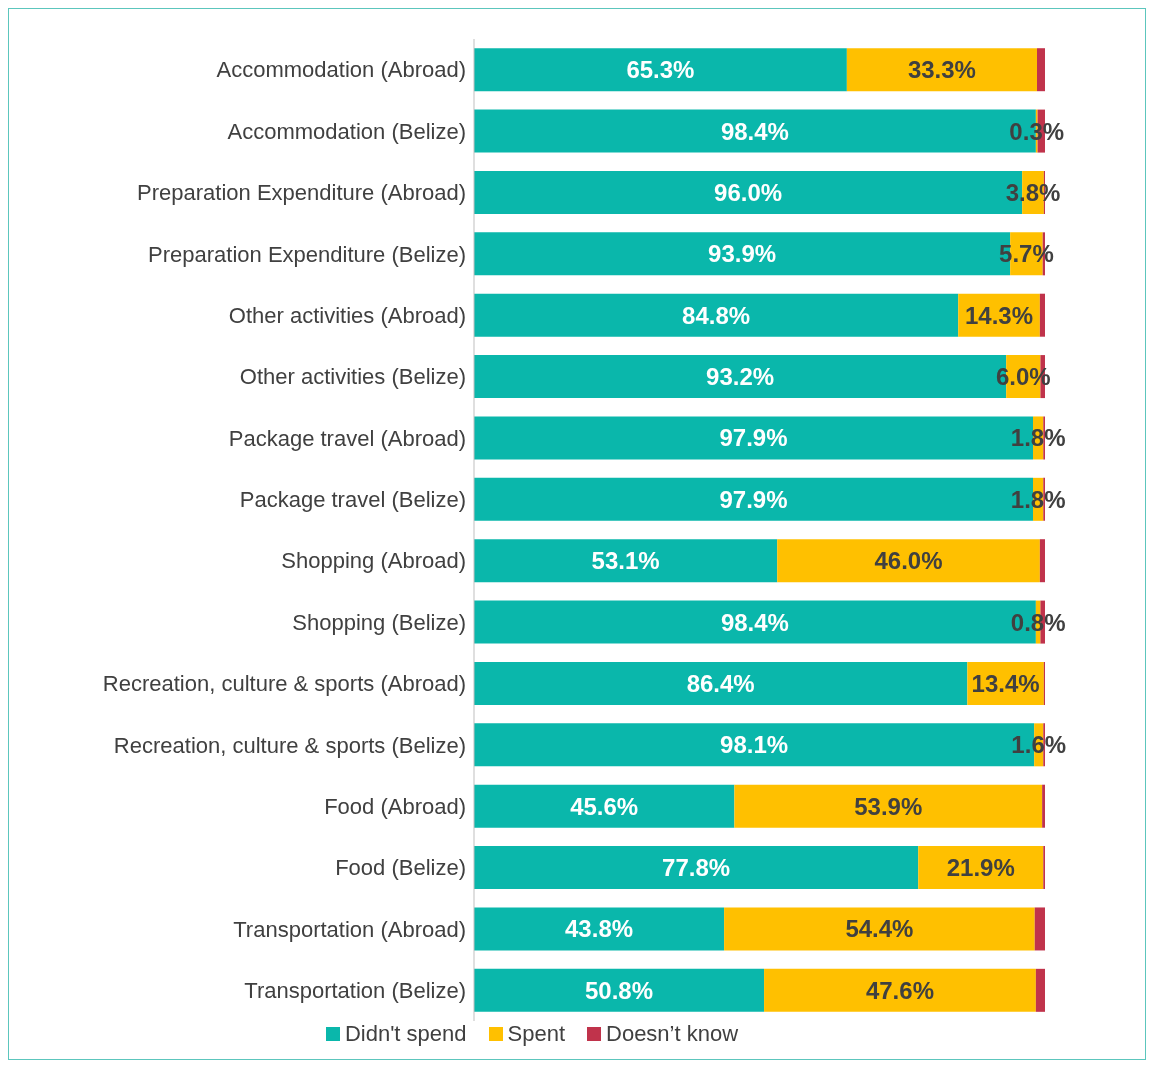 The width and height of the screenshot is (1154, 1066). What do you see at coordinates (1038, 622) in the screenshot?
I see `data-label: 0.8%` at bounding box center [1038, 622].